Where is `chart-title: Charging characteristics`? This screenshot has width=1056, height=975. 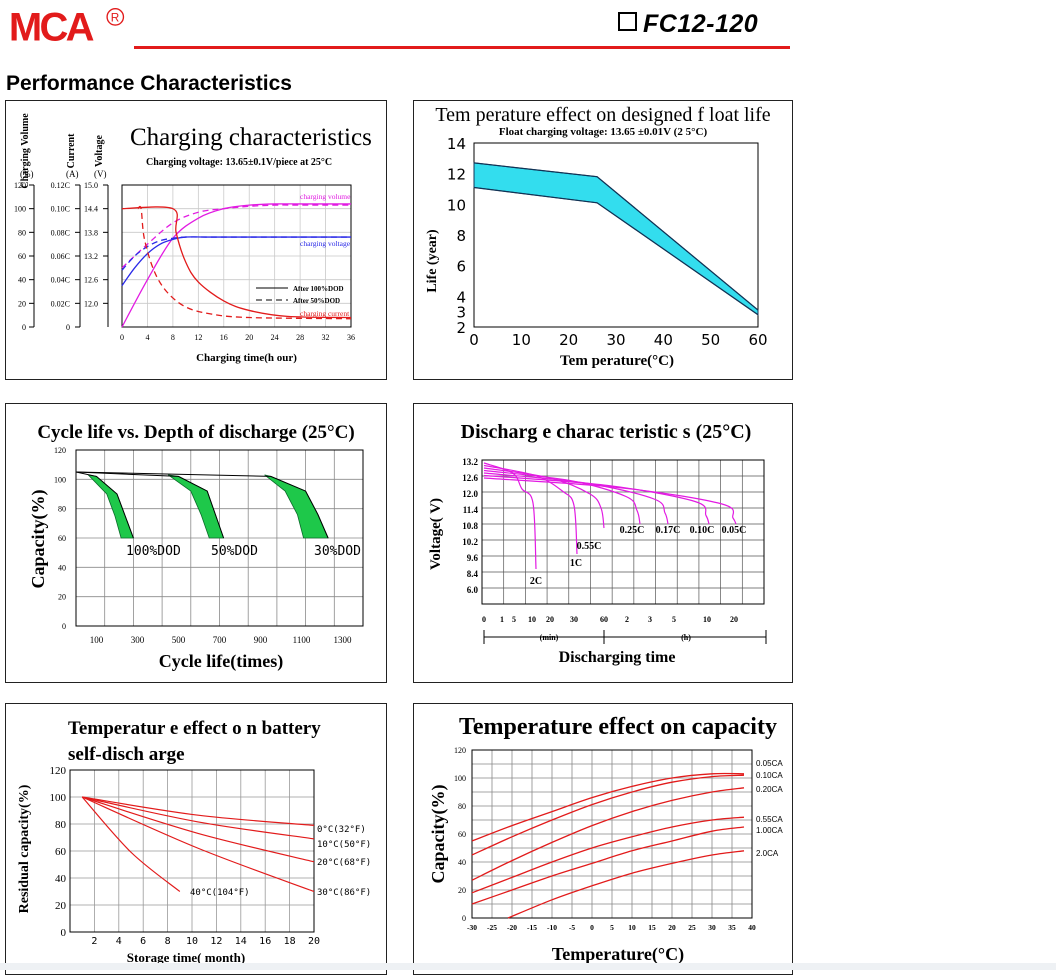
chart-title: Charging characteristics is located at coordinates (251, 137).